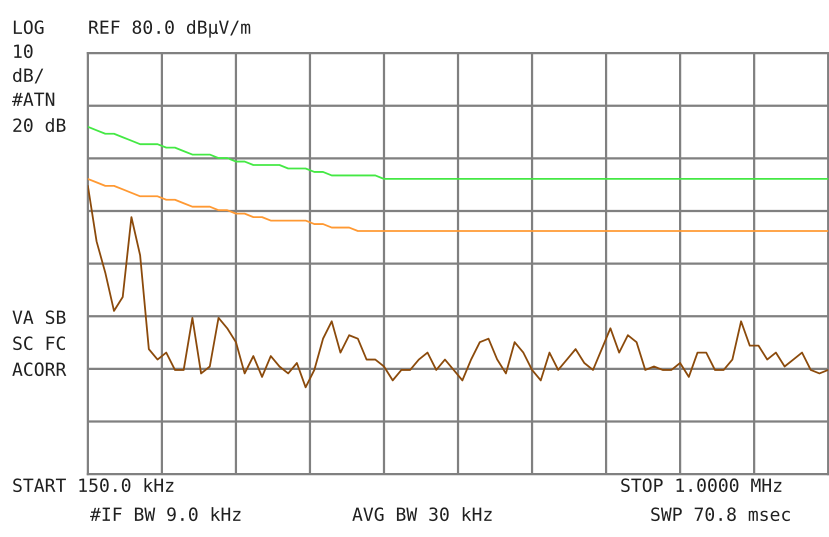 Image resolution: width=829 pixels, height=537 pixels. I want to click on text: STOP 1.0000 MHz, so click(701, 485).